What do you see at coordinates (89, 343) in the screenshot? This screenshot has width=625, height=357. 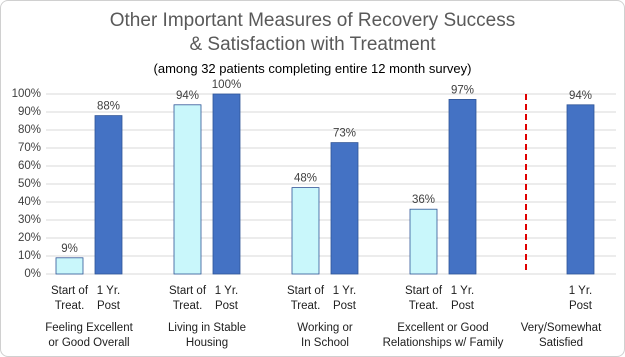 I see `category-label: or Good Overall` at bounding box center [89, 343].